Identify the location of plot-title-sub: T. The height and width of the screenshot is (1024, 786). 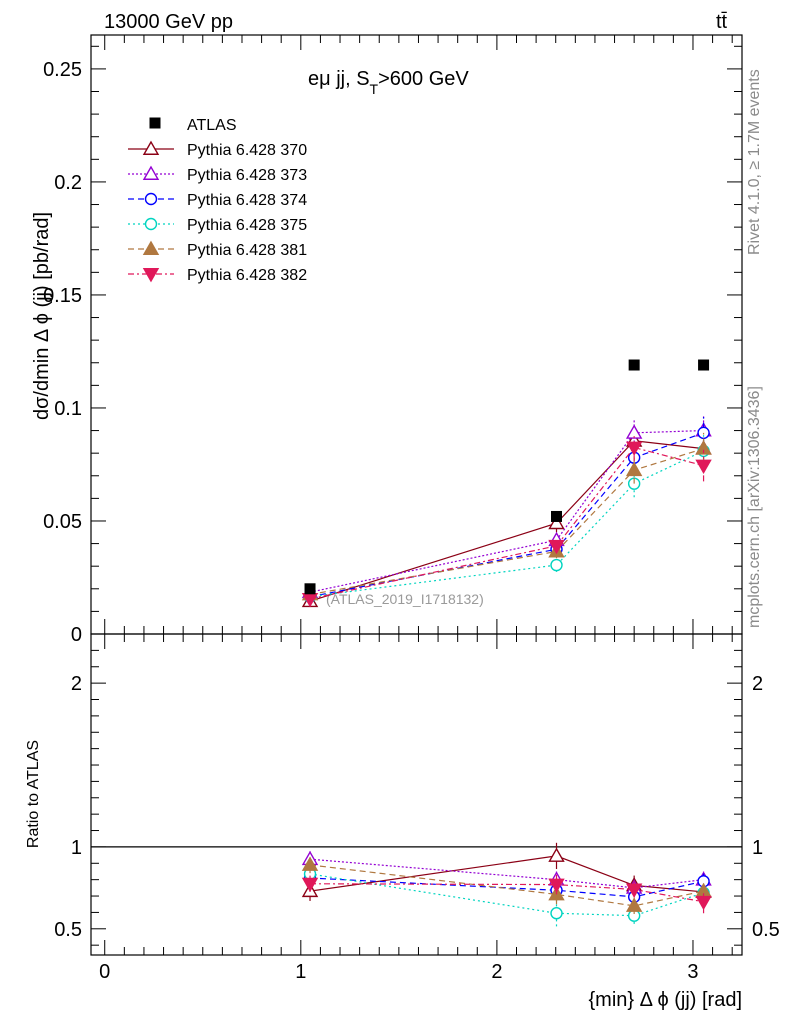
(374, 89).